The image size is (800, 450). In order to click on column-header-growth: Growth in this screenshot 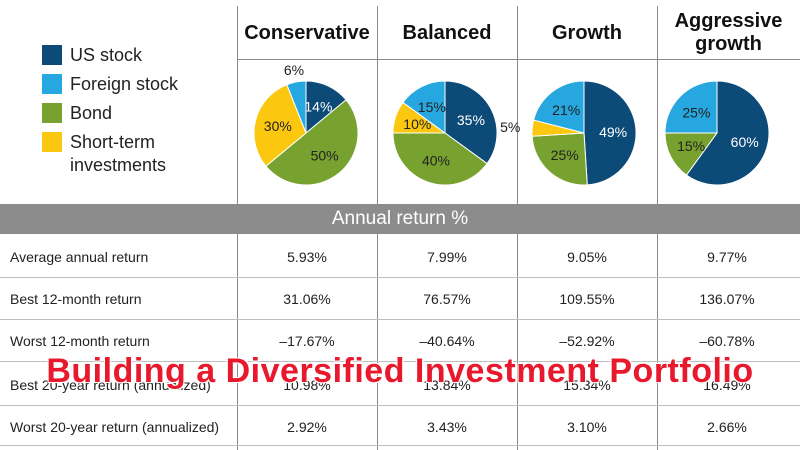, I will do `click(587, 32)`.